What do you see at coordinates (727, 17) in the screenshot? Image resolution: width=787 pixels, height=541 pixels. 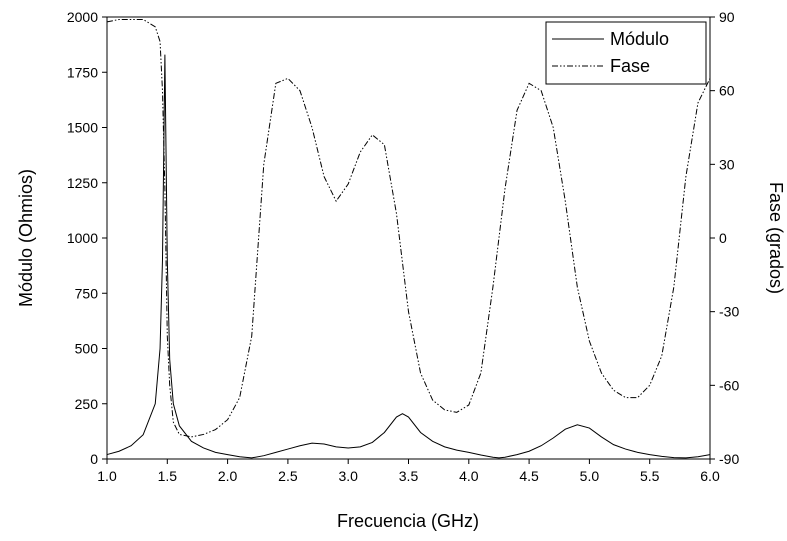 I see `y2-tick-label: 90` at bounding box center [727, 17].